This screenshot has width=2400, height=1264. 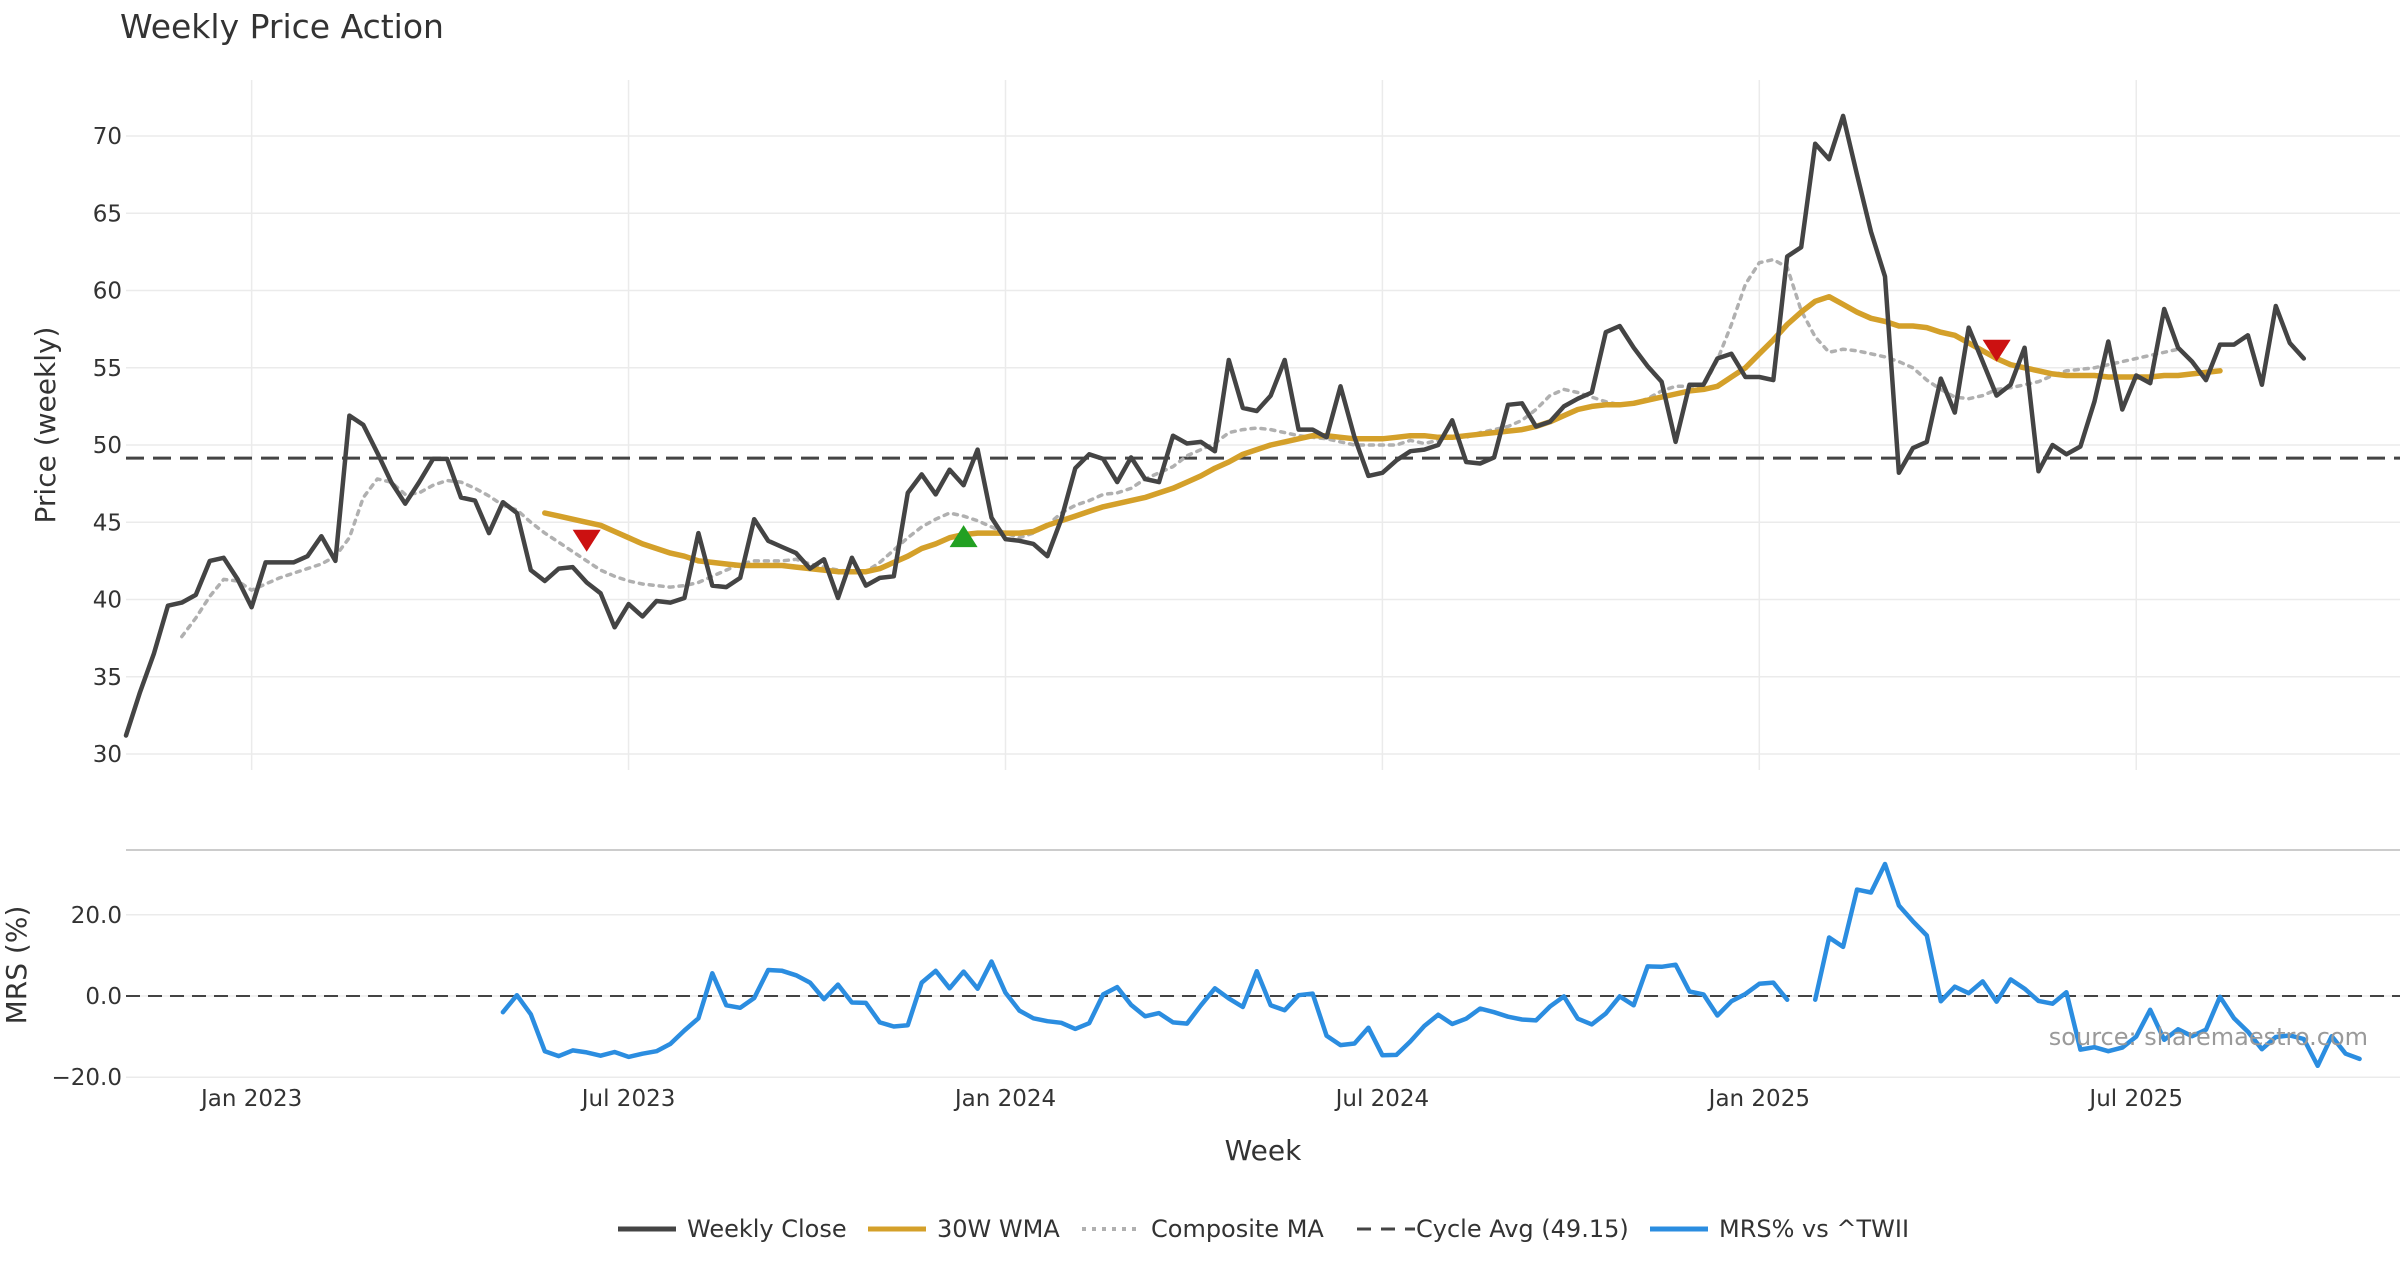 What do you see at coordinates (1522, 1229) in the screenshot?
I see `legend-label-cycle-avg: Cycle Avg (49.15)` at bounding box center [1522, 1229].